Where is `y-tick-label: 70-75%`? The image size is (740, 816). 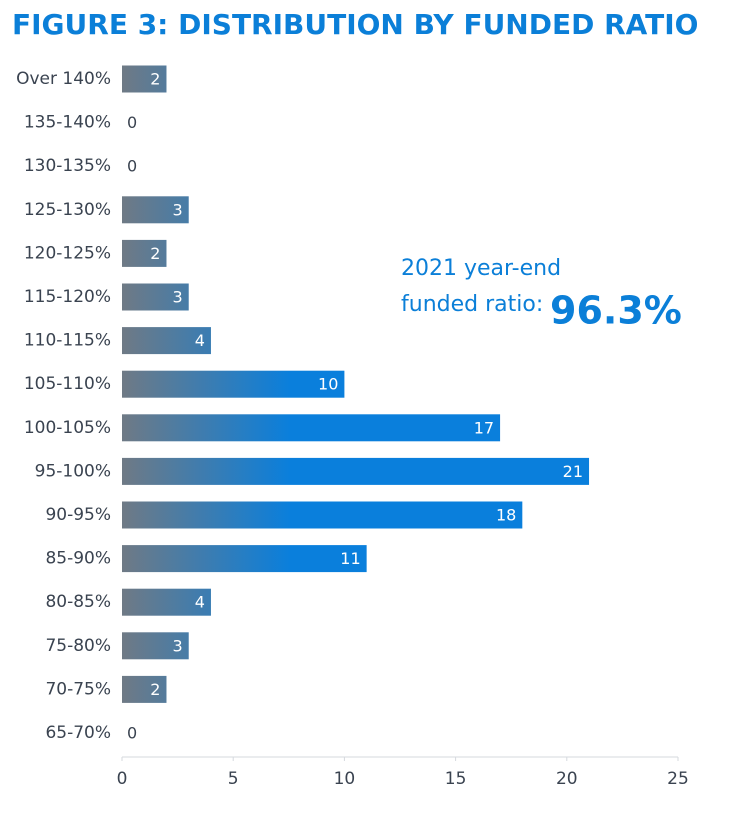 y-tick-label: 70-75% is located at coordinates (78, 689).